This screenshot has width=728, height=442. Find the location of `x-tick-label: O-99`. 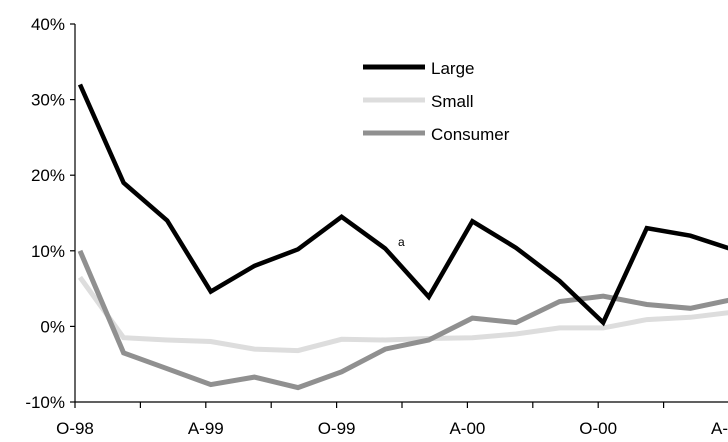

x-tick-label: O-99 is located at coordinates (337, 428).